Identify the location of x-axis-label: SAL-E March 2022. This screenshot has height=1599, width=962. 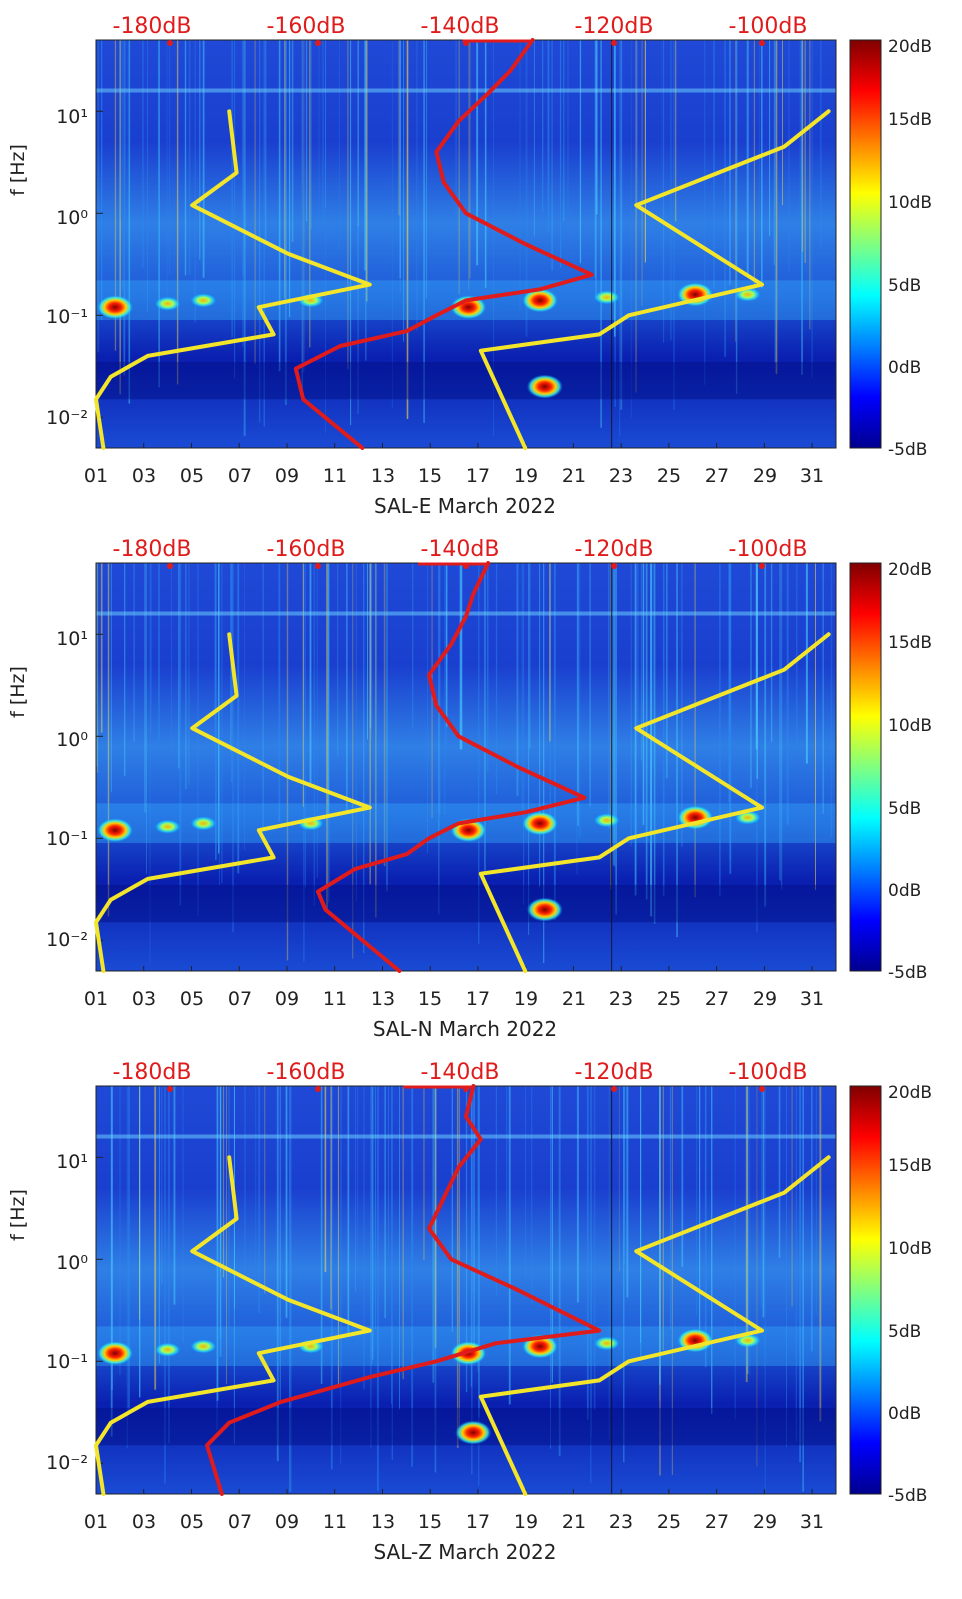
(465, 506).